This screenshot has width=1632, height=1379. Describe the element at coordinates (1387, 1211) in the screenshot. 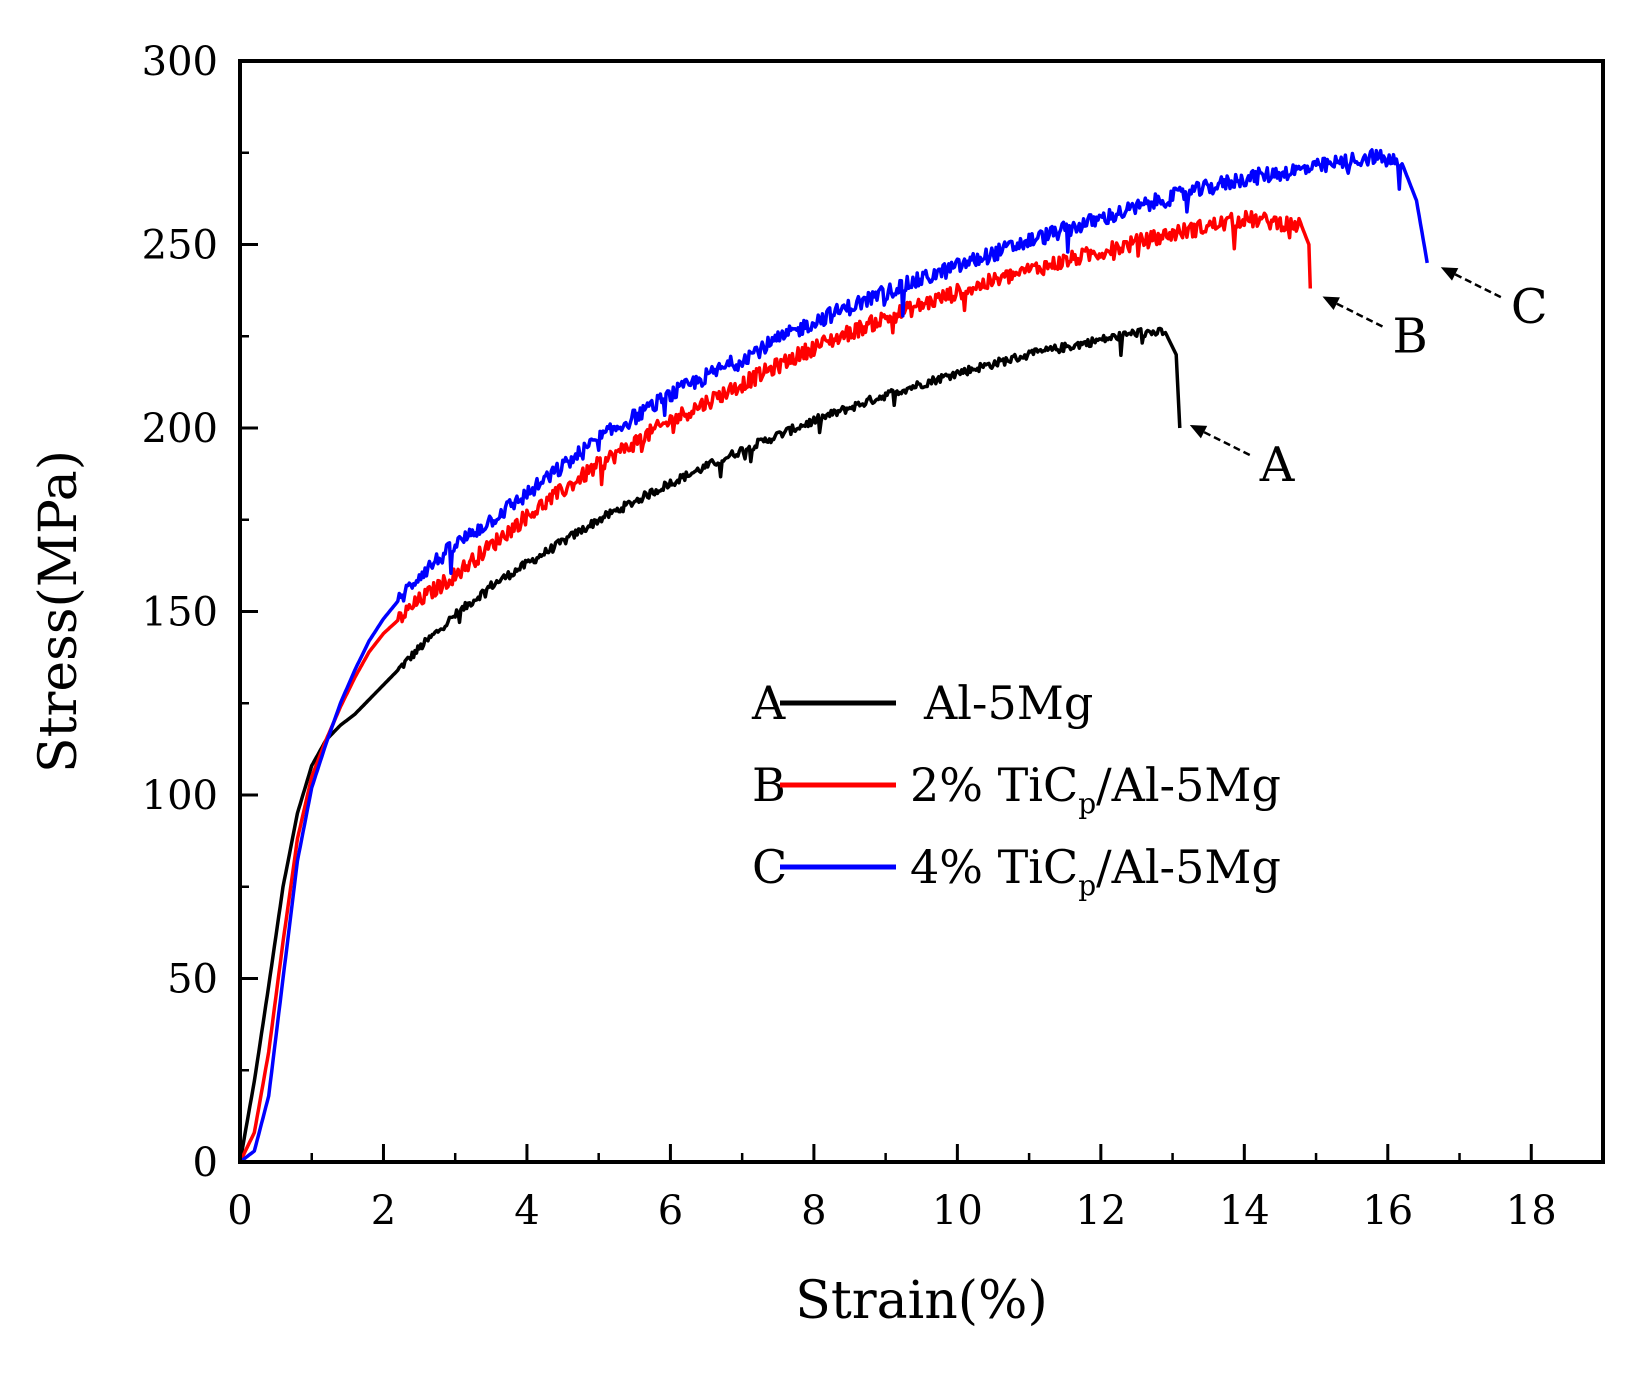

I see `x-tick-label: 16` at that location.